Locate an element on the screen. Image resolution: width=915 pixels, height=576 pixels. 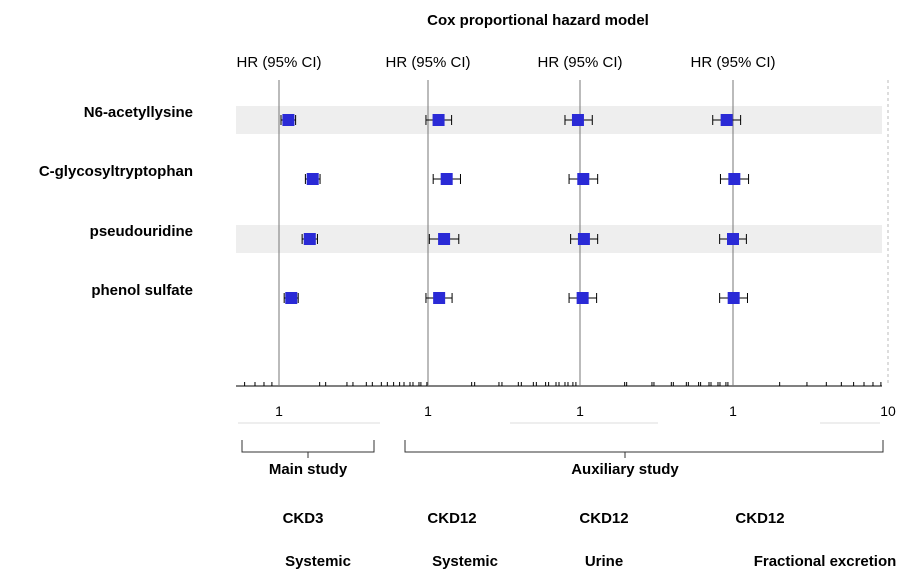
main-study-bracket is located at coordinates (308, 449).